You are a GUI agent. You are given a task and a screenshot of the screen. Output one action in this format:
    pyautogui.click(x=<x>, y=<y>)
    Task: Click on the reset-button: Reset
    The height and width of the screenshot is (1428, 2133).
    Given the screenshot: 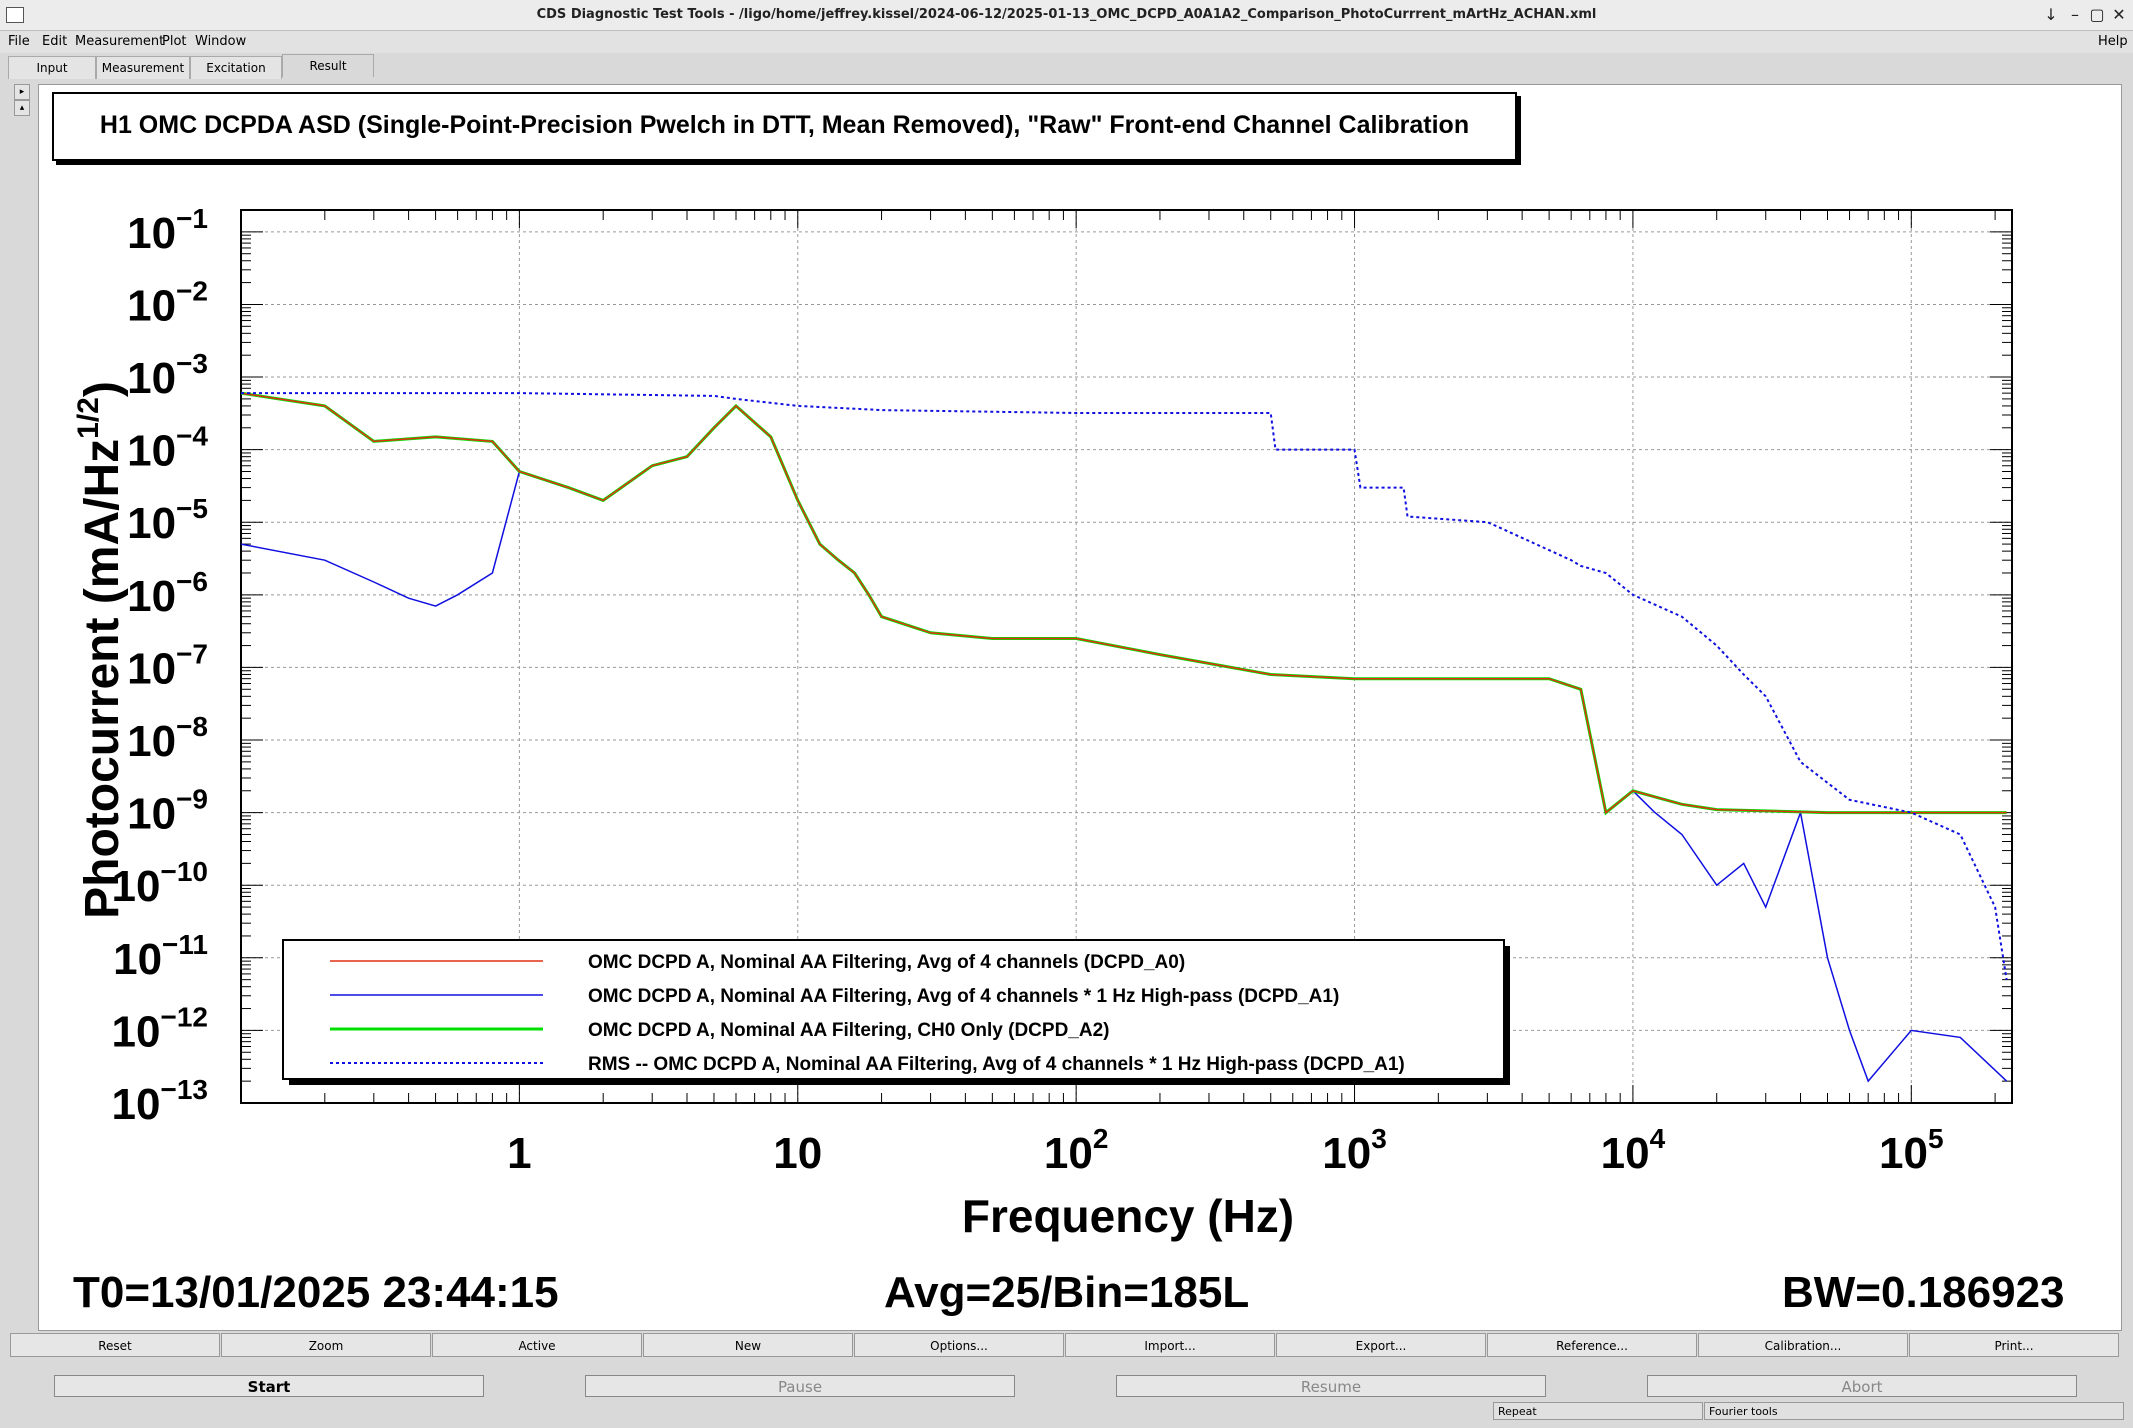 What is the action you would take?
    pyautogui.click(x=115, y=1345)
    